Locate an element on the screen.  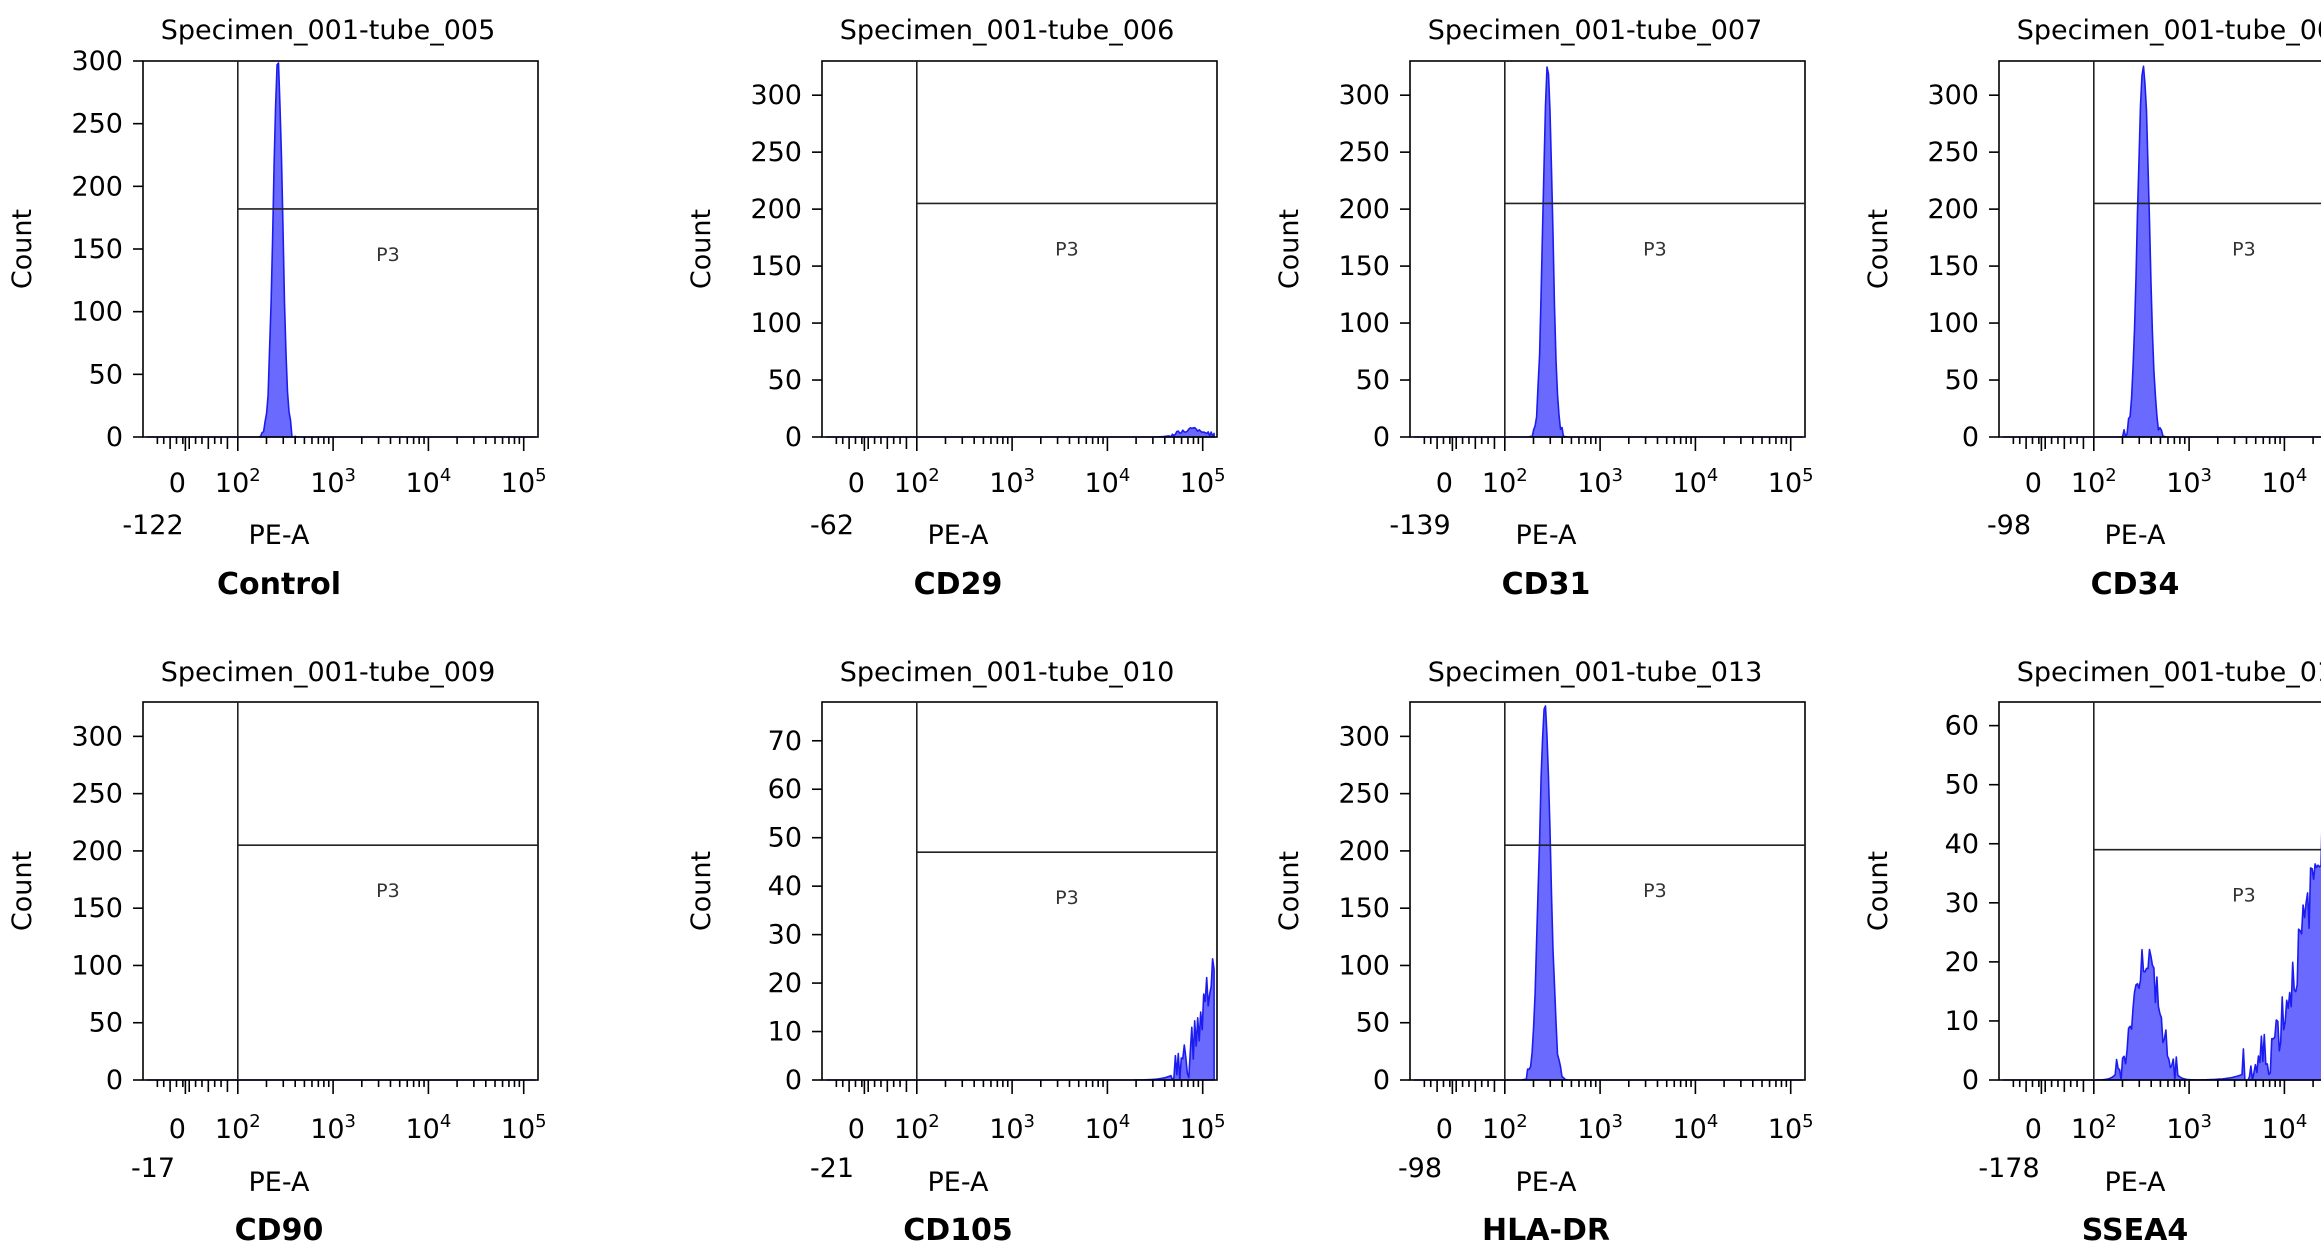
x-min-label: -139 is located at coordinates (1419, 525).